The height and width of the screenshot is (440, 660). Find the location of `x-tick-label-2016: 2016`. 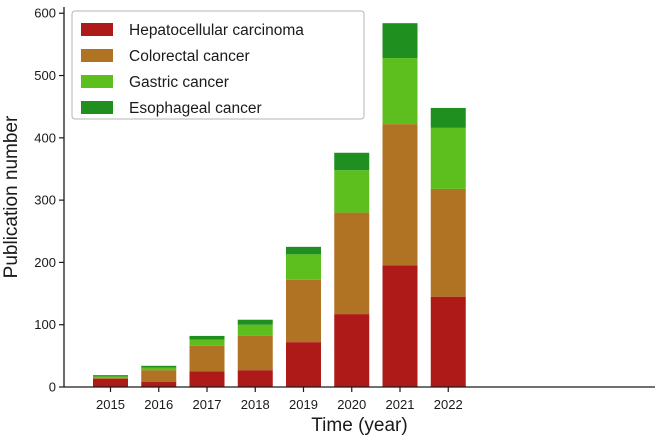

x-tick-label-2016: 2016 is located at coordinates (158, 404).